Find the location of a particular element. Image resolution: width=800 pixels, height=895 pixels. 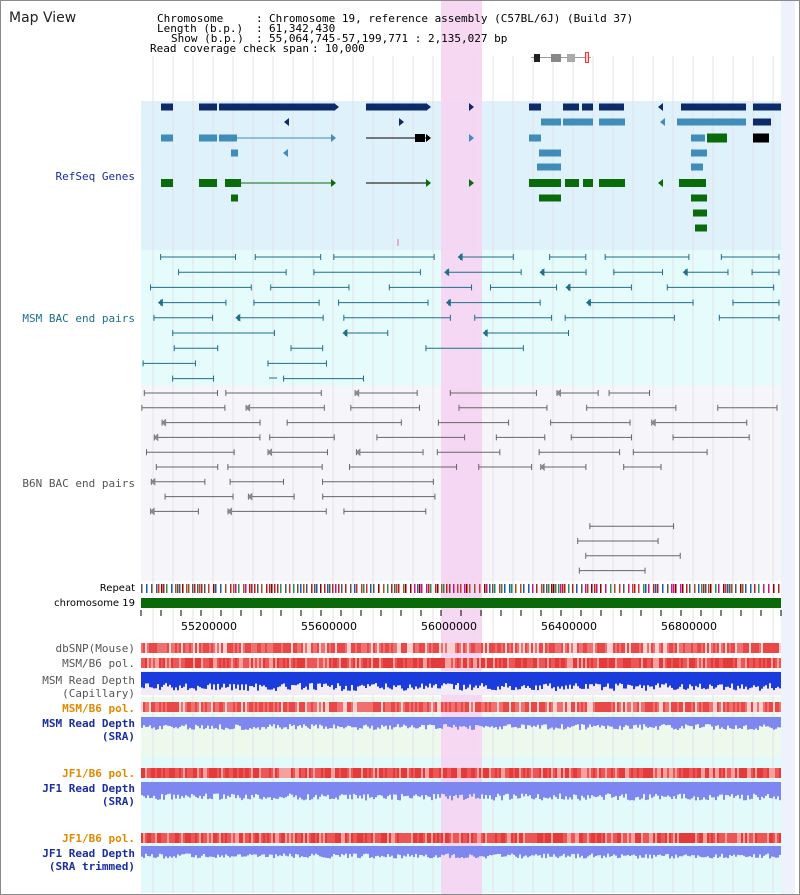

track-label-msm-depth-capillary: MSM Read Depth is located at coordinates (88, 680).